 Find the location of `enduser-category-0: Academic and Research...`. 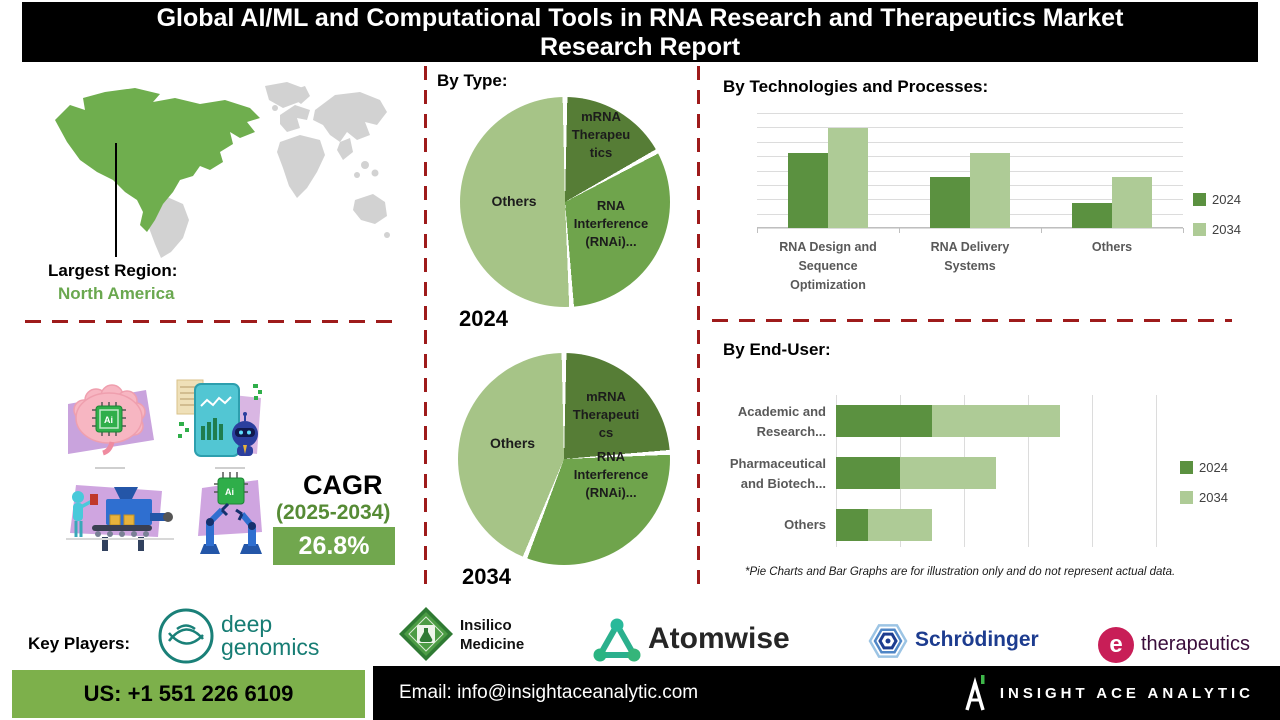

enduser-category-0: Academic and Research... is located at coordinates (781, 421).